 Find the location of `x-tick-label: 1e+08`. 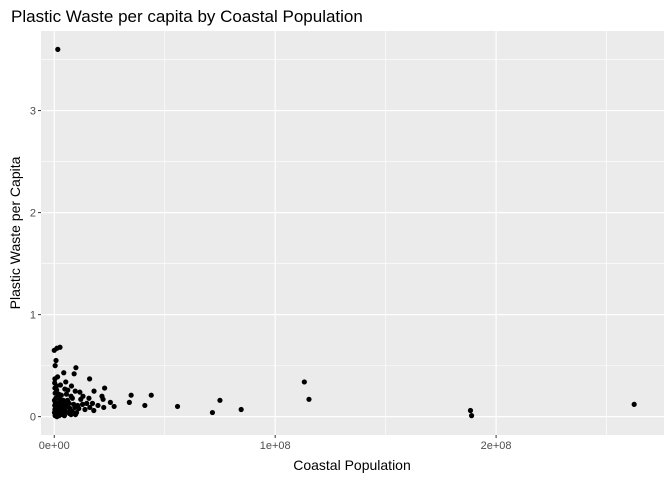

x-tick-label: 1e+08 is located at coordinates (275, 446).